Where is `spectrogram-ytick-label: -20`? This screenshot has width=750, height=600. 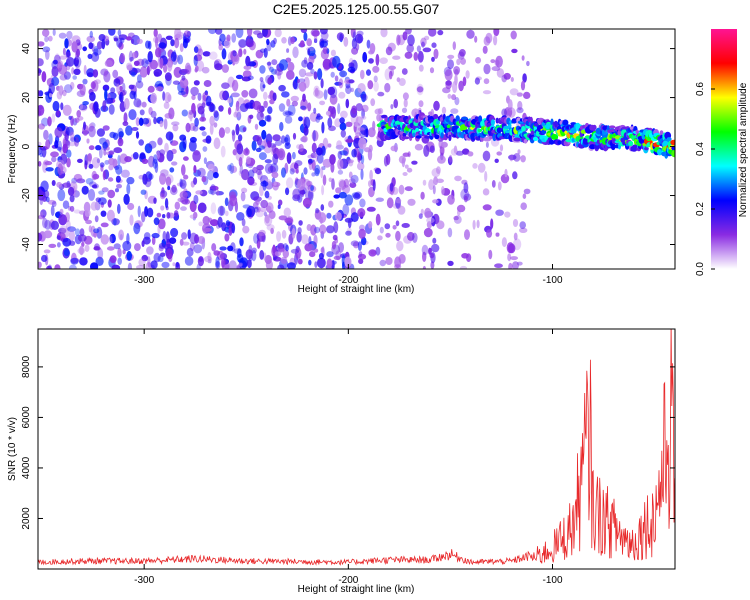
spectrogram-ytick-label: -20 is located at coordinates (26, 195).